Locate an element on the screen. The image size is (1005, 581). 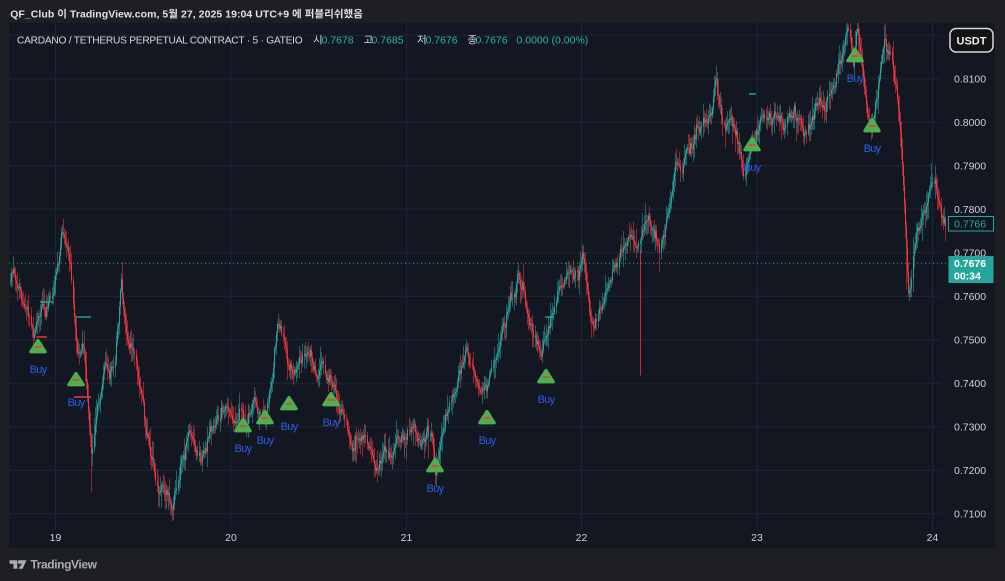
svg-text: 22 is located at coordinates (582, 538).